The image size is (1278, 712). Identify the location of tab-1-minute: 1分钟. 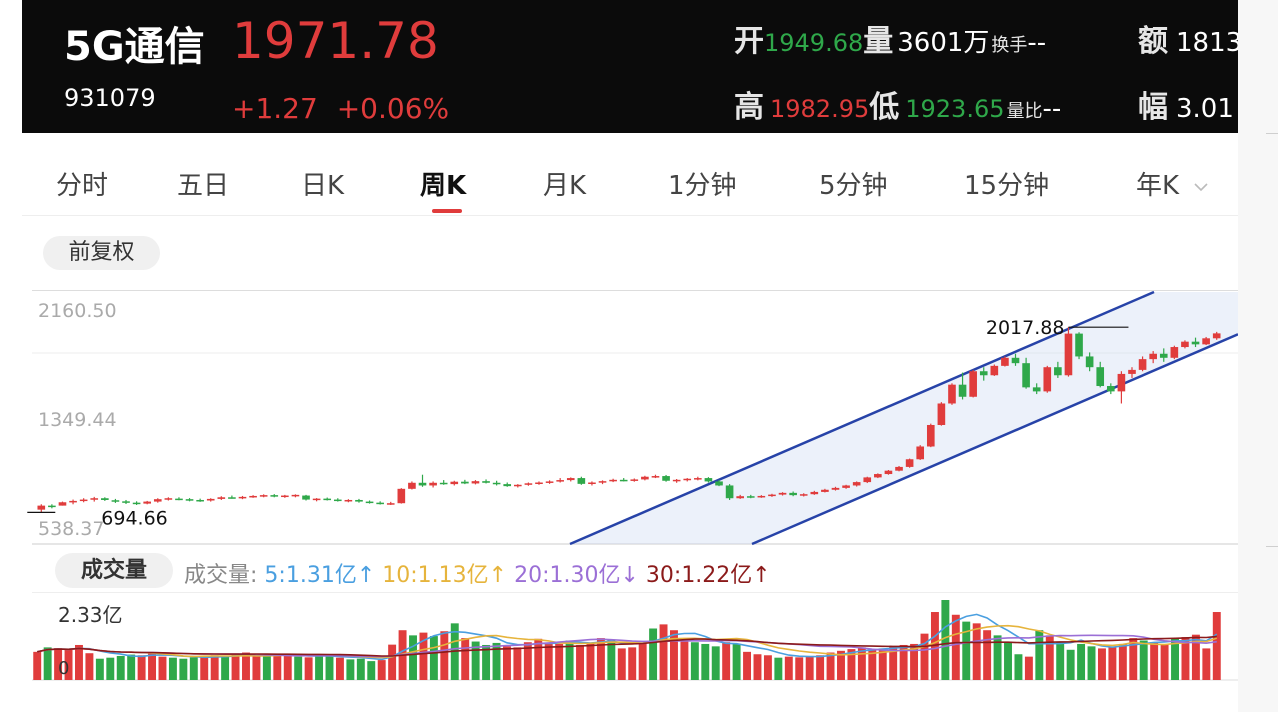
(702, 186).